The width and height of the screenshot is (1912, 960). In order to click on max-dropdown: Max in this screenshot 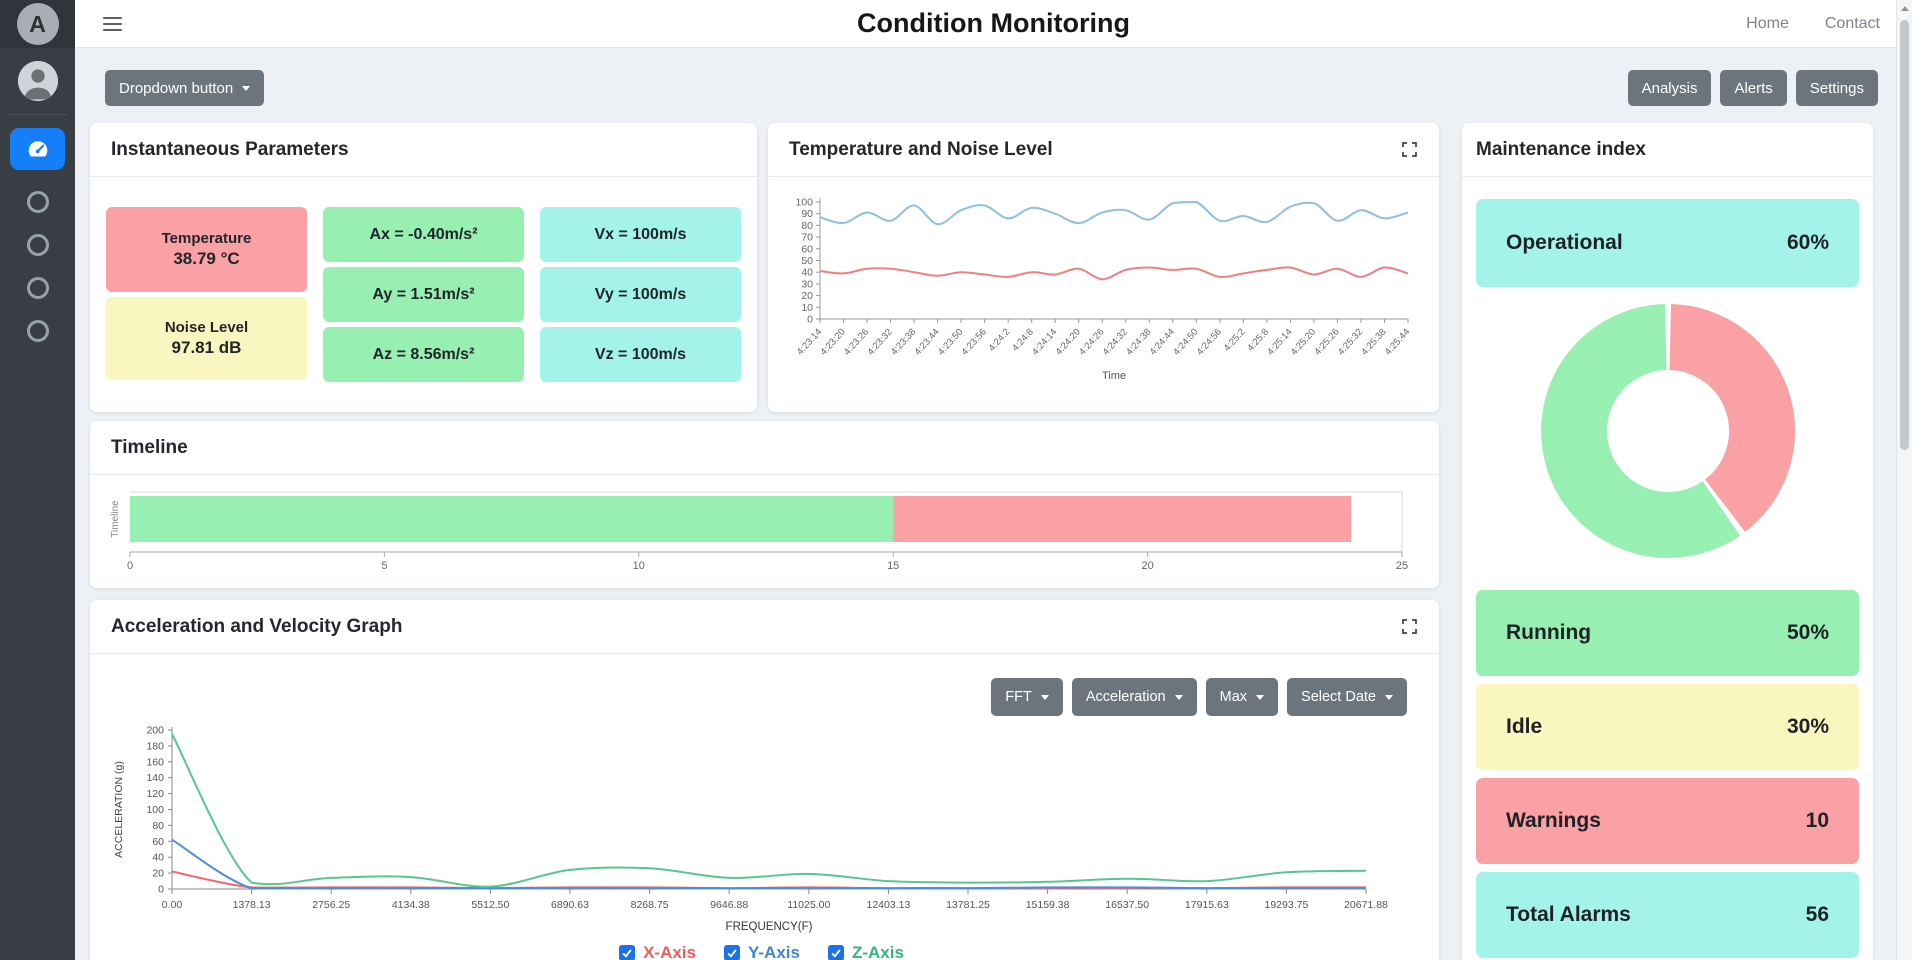, I will do `click(1242, 697)`.